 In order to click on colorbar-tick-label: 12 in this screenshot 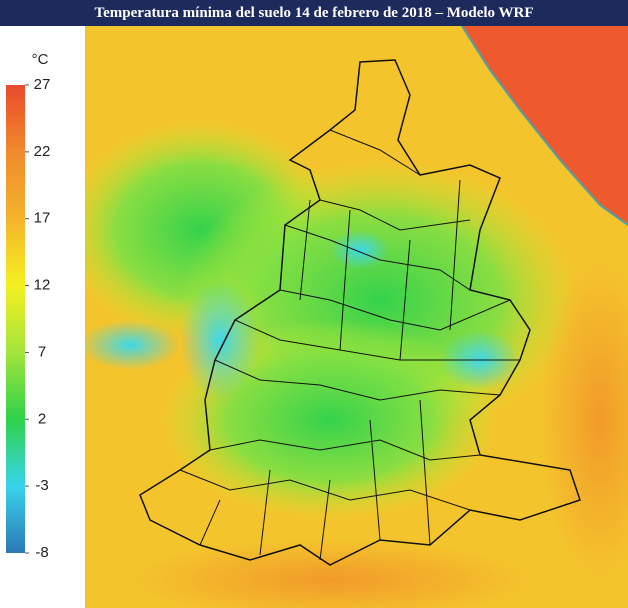, I will do `click(42, 285)`.